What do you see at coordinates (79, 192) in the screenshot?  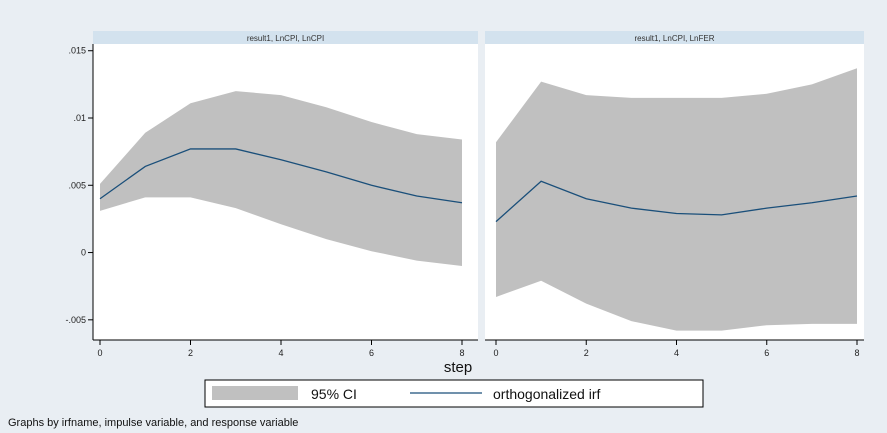 I see `y-axis: -.005 0 .005 .01 .015` at bounding box center [79, 192].